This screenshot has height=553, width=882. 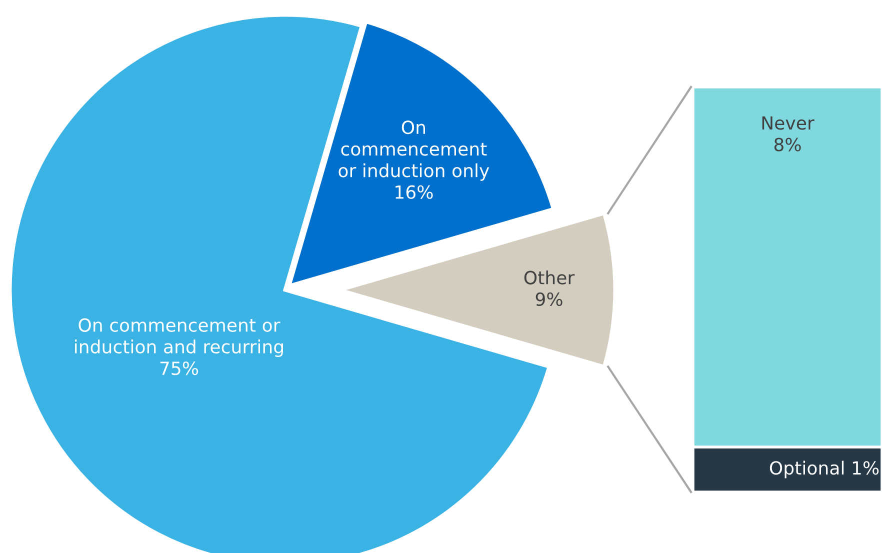 I want to click on data-label: 8%, so click(x=787, y=145).